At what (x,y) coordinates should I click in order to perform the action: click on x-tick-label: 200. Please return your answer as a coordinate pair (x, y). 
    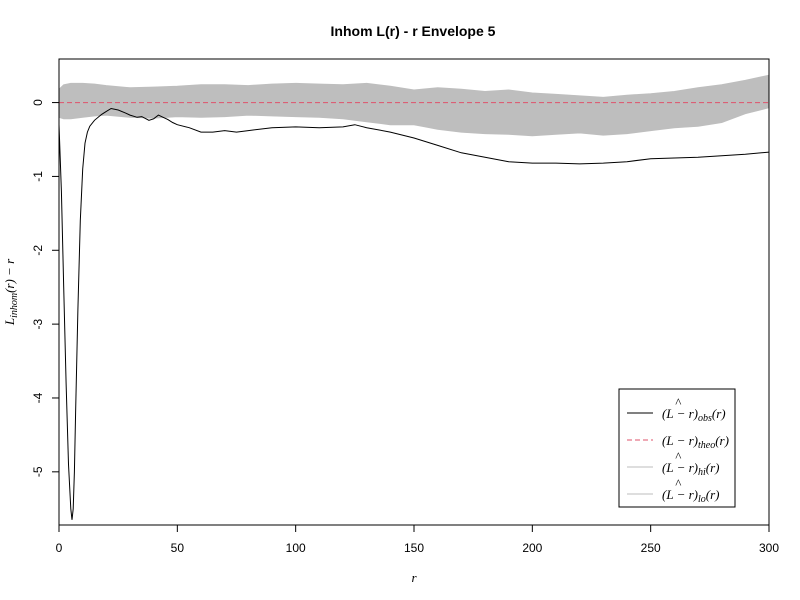
    Looking at the image, I should click on (532, 548).